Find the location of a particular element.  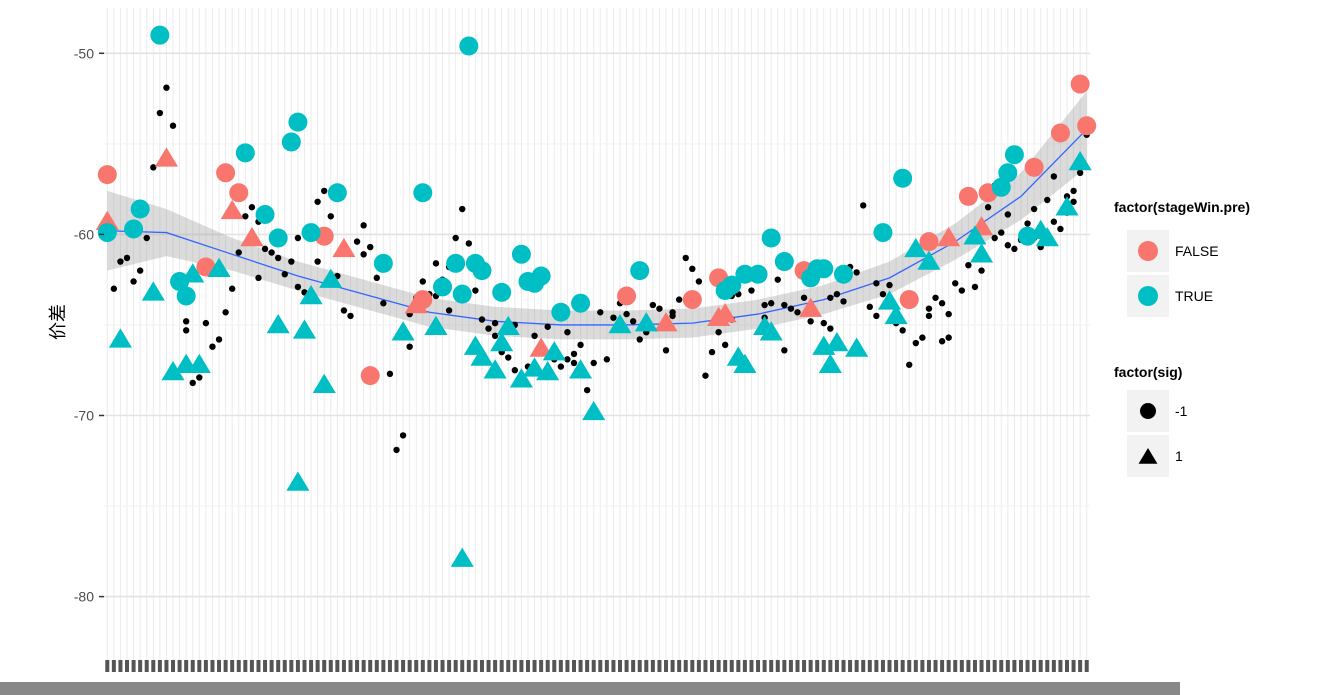

y-tick-label: -60 is located at coordinates (84, 234).